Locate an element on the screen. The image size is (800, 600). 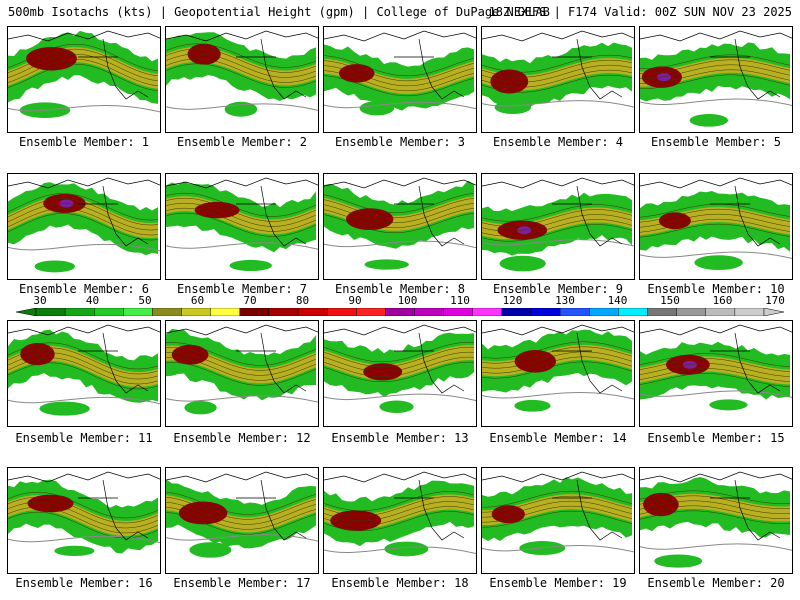
colorbar-label: 120 is located at coordinates (512, 300).